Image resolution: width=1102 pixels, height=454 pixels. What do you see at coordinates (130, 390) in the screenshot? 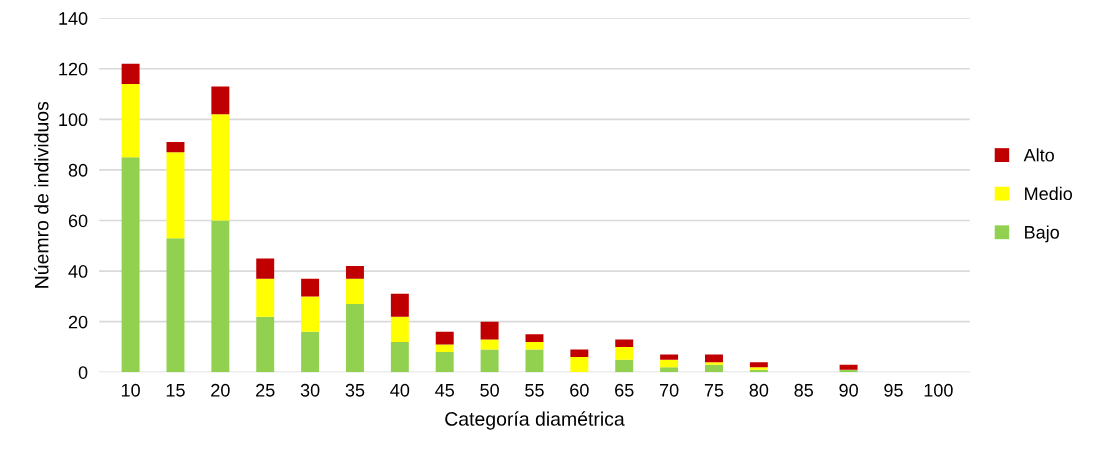
I see `x-tick-label: 10` at bounding box center [130, 390].